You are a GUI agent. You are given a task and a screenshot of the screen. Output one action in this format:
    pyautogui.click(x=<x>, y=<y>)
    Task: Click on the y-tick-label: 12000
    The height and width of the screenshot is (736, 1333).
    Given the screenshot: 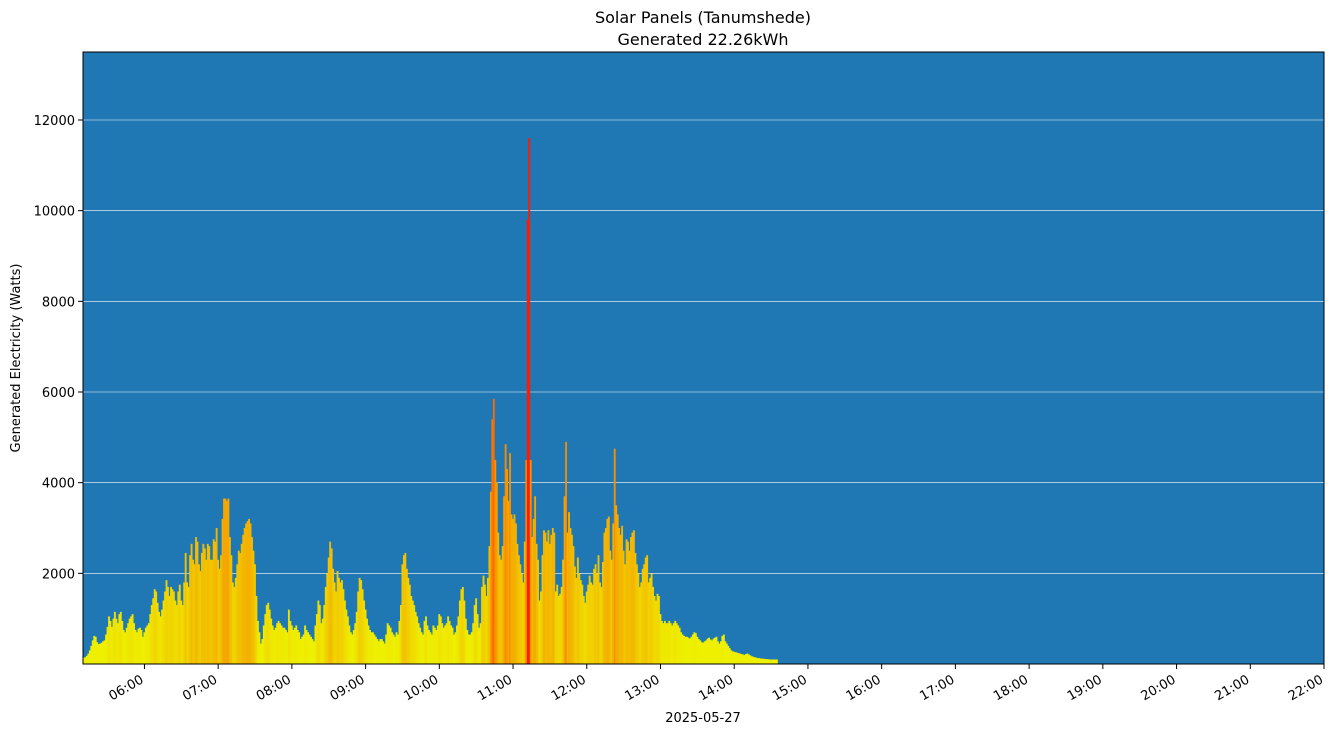 What is the action you would take?
    pyautogui.click(x=54, y=121)
    